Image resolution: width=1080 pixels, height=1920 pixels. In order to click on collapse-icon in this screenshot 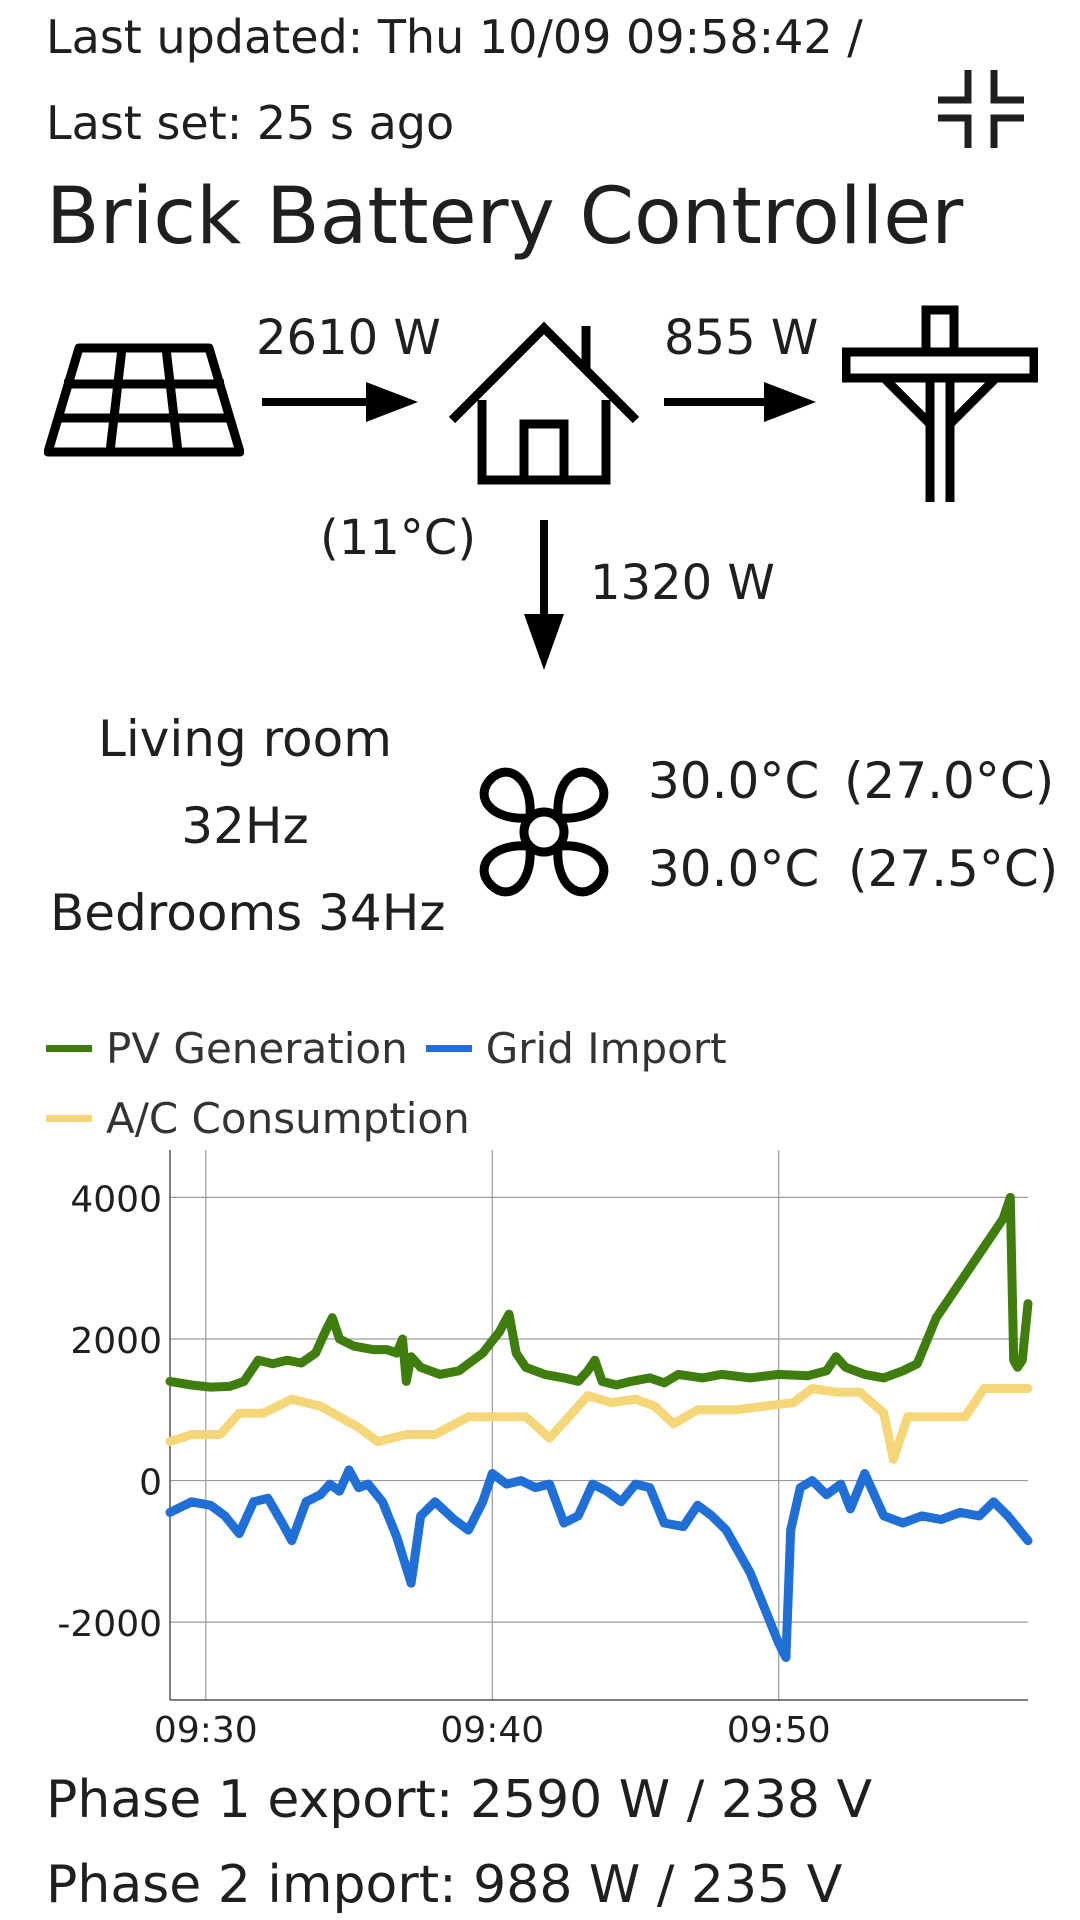, I will do `click(981, 109)`.